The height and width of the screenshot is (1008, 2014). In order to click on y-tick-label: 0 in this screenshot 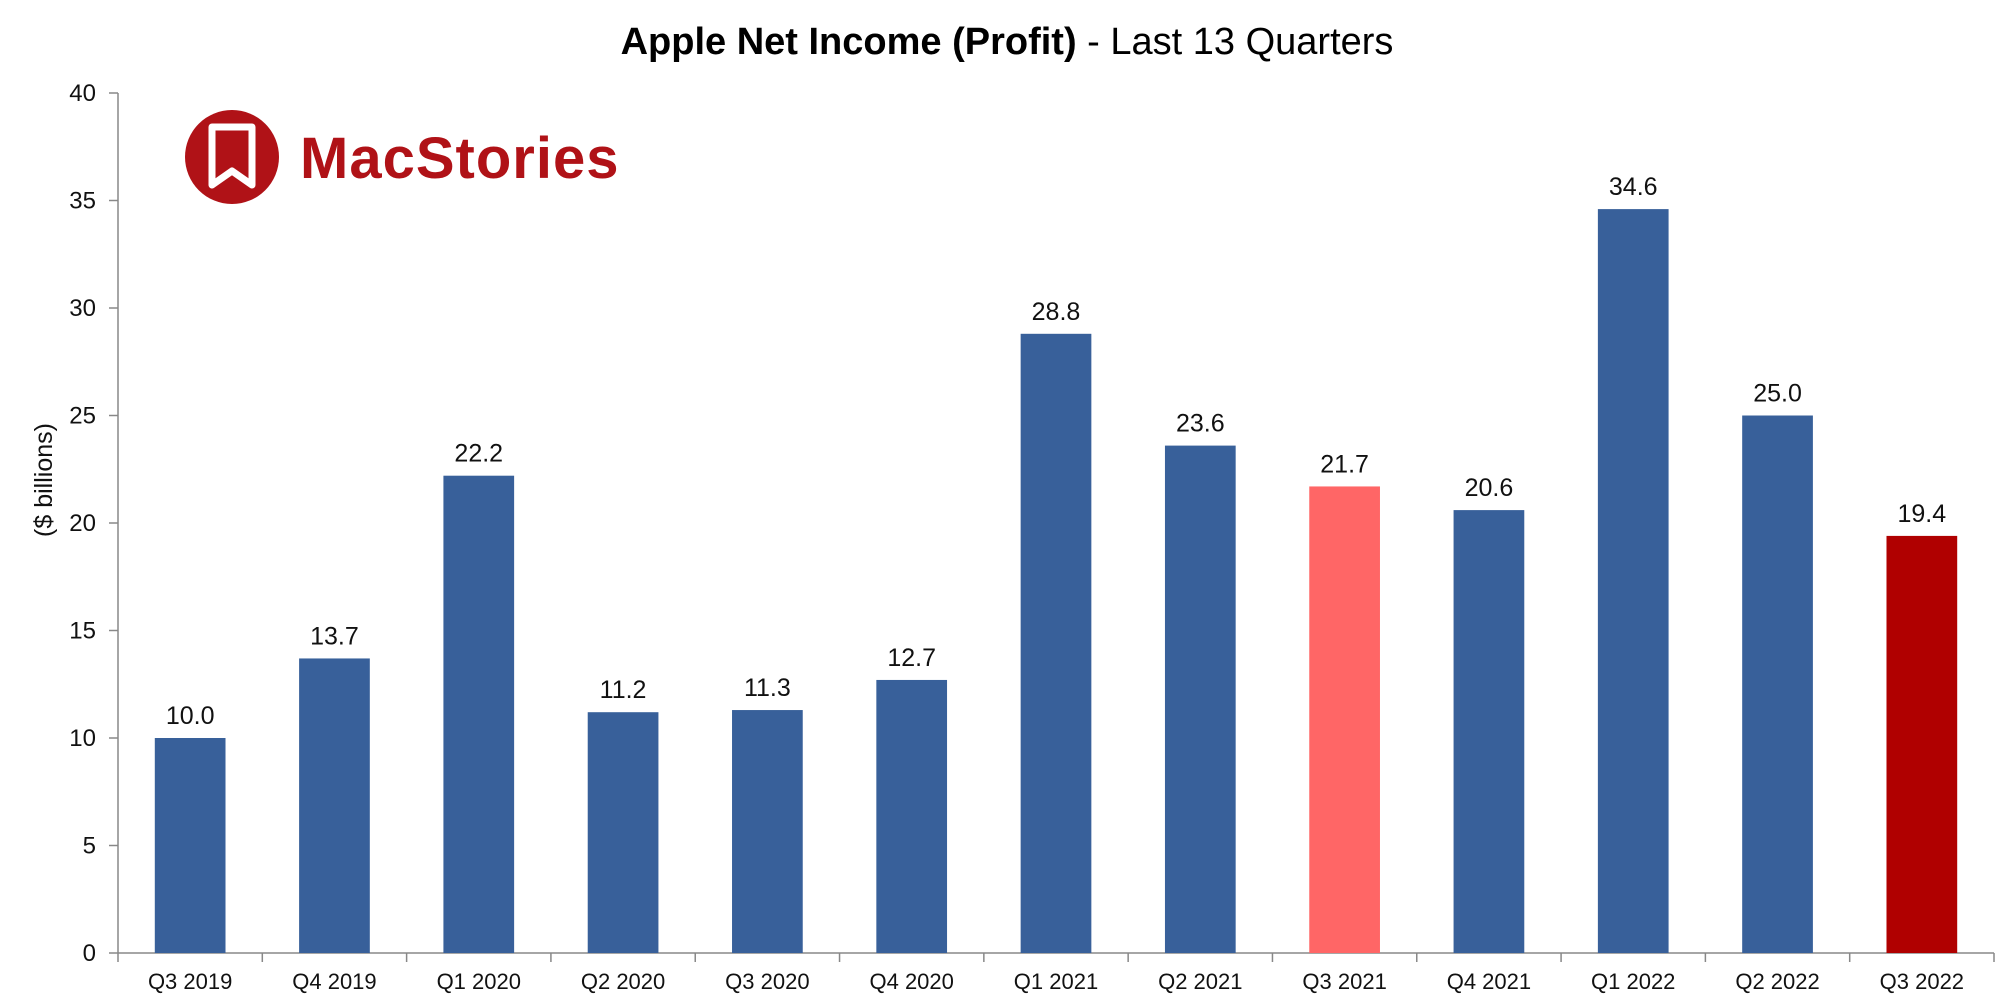, I will do `click(89, 953)`.